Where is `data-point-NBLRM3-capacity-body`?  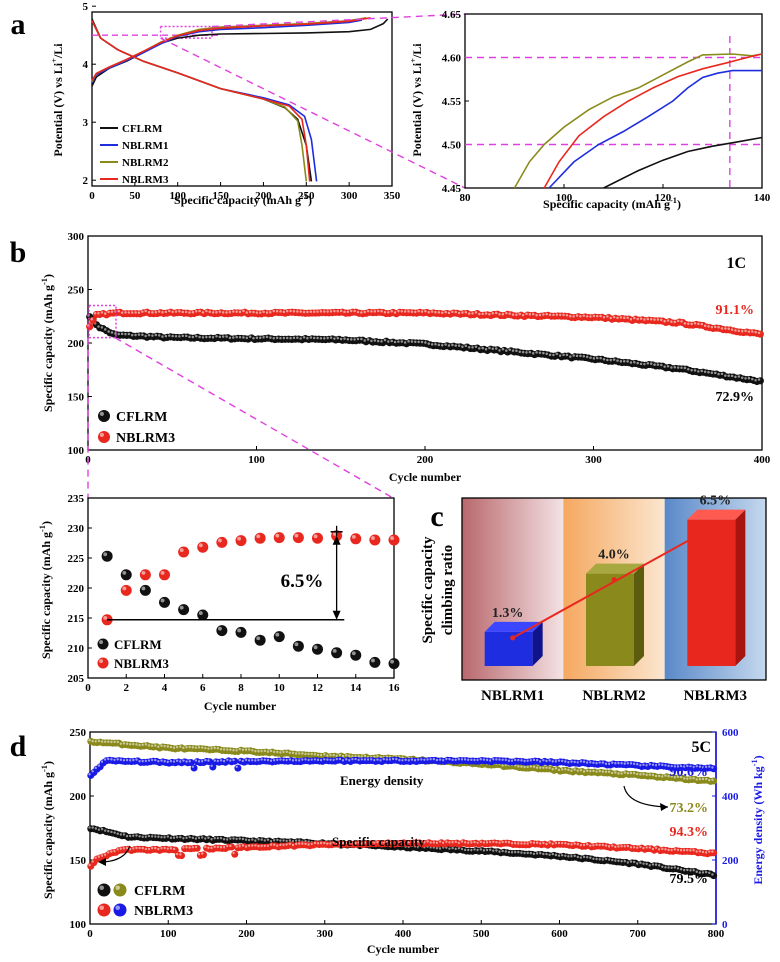 data-point-NBLRM3-capacity-body is located at coordinates (714, 853).